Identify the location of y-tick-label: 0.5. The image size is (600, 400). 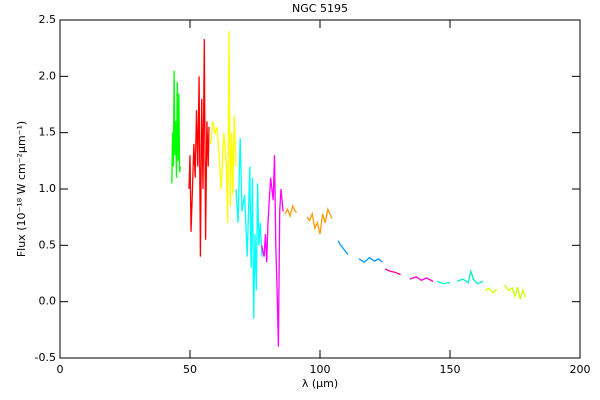
(48, 244).